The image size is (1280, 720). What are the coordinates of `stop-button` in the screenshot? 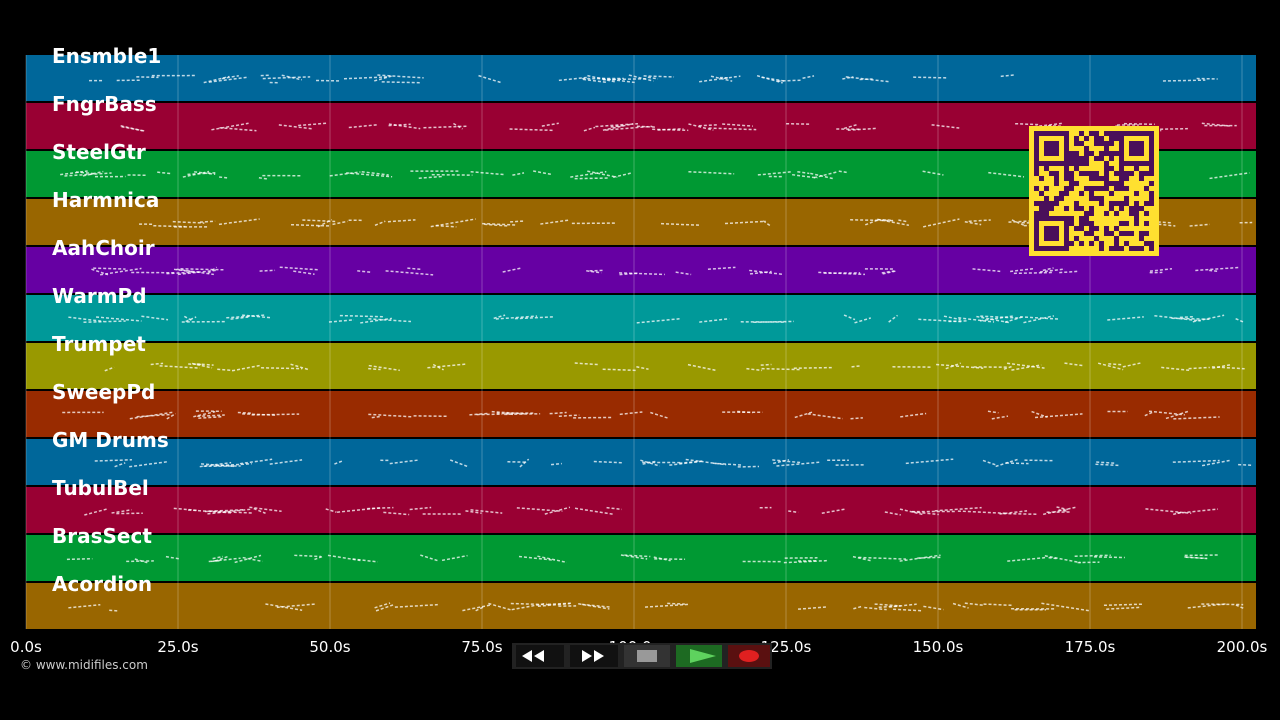 It's located at (647, 656).